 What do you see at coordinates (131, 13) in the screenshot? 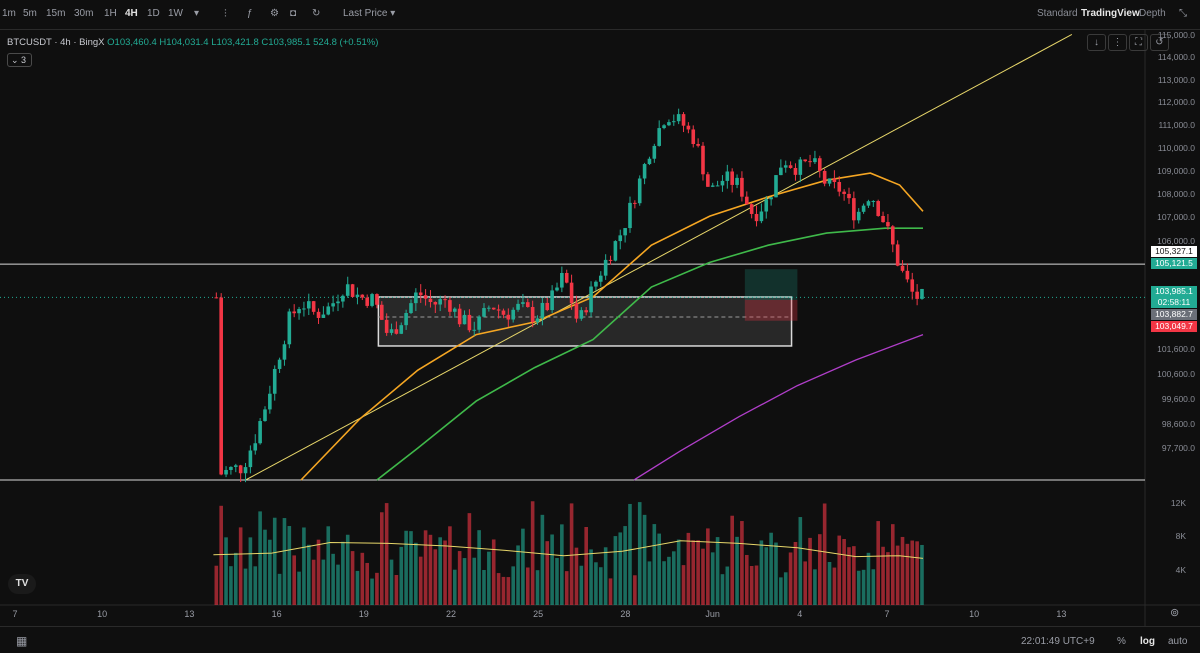
I see `timeframe-4h: 4H` at bounding box center [131, 13].